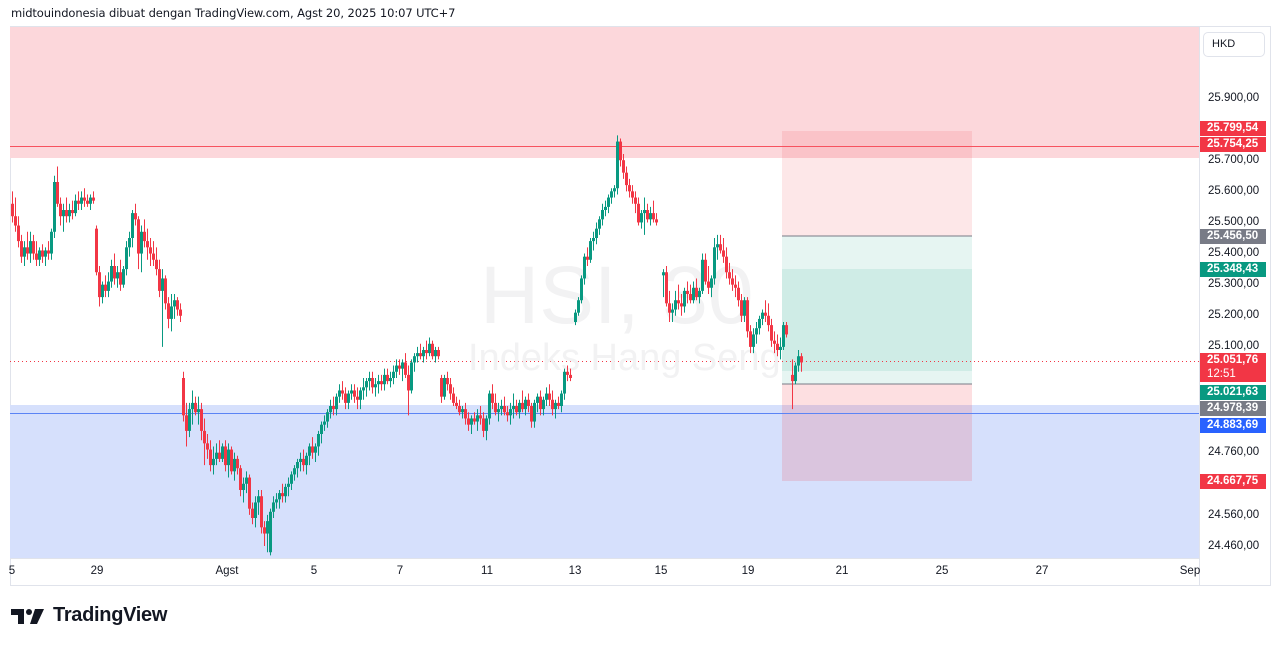 The height and width of the screenshot is (646, 1281). Describe the element at coordinates (1233, 481) in the screenshot. I see `price-label: 24.667,75` at that location.